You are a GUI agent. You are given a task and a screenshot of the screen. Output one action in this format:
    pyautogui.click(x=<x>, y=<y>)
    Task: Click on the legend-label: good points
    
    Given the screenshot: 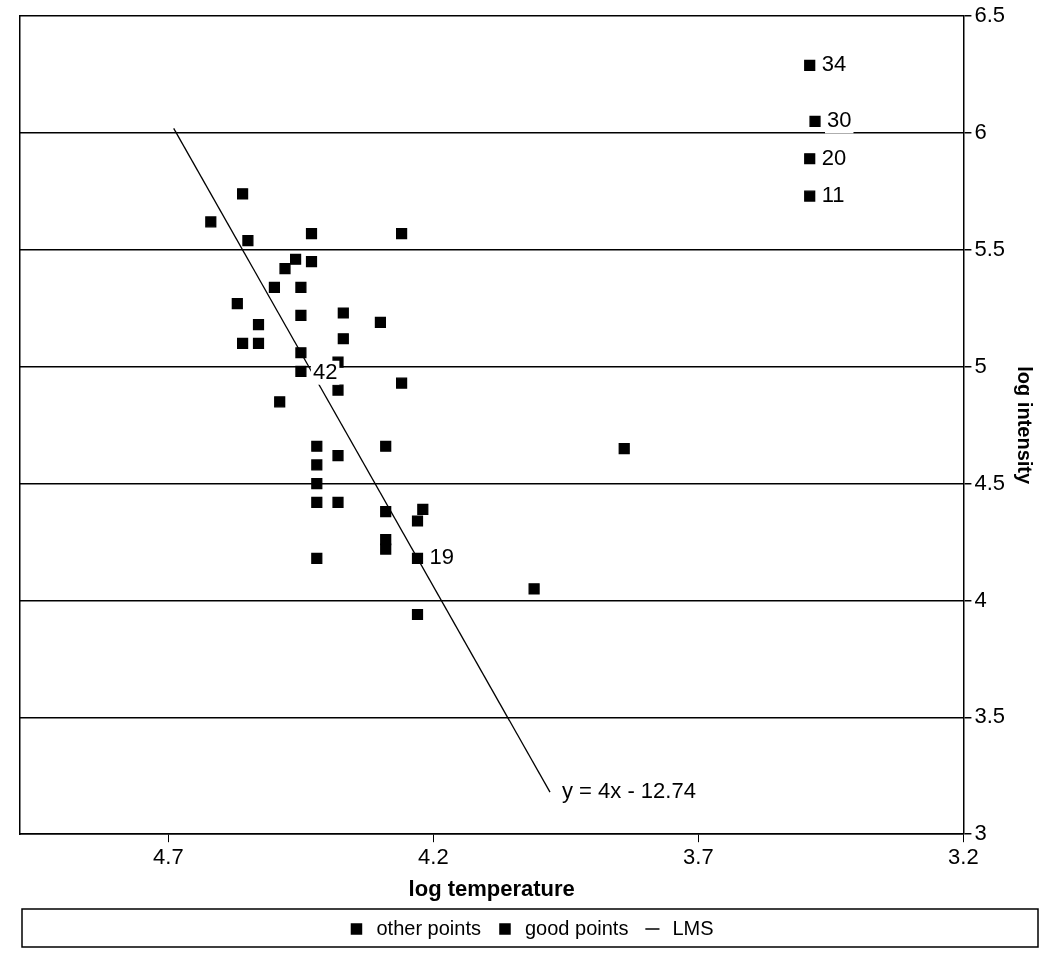 What is the action you would take?
    pyautogui.click(x=576, y=927)
    